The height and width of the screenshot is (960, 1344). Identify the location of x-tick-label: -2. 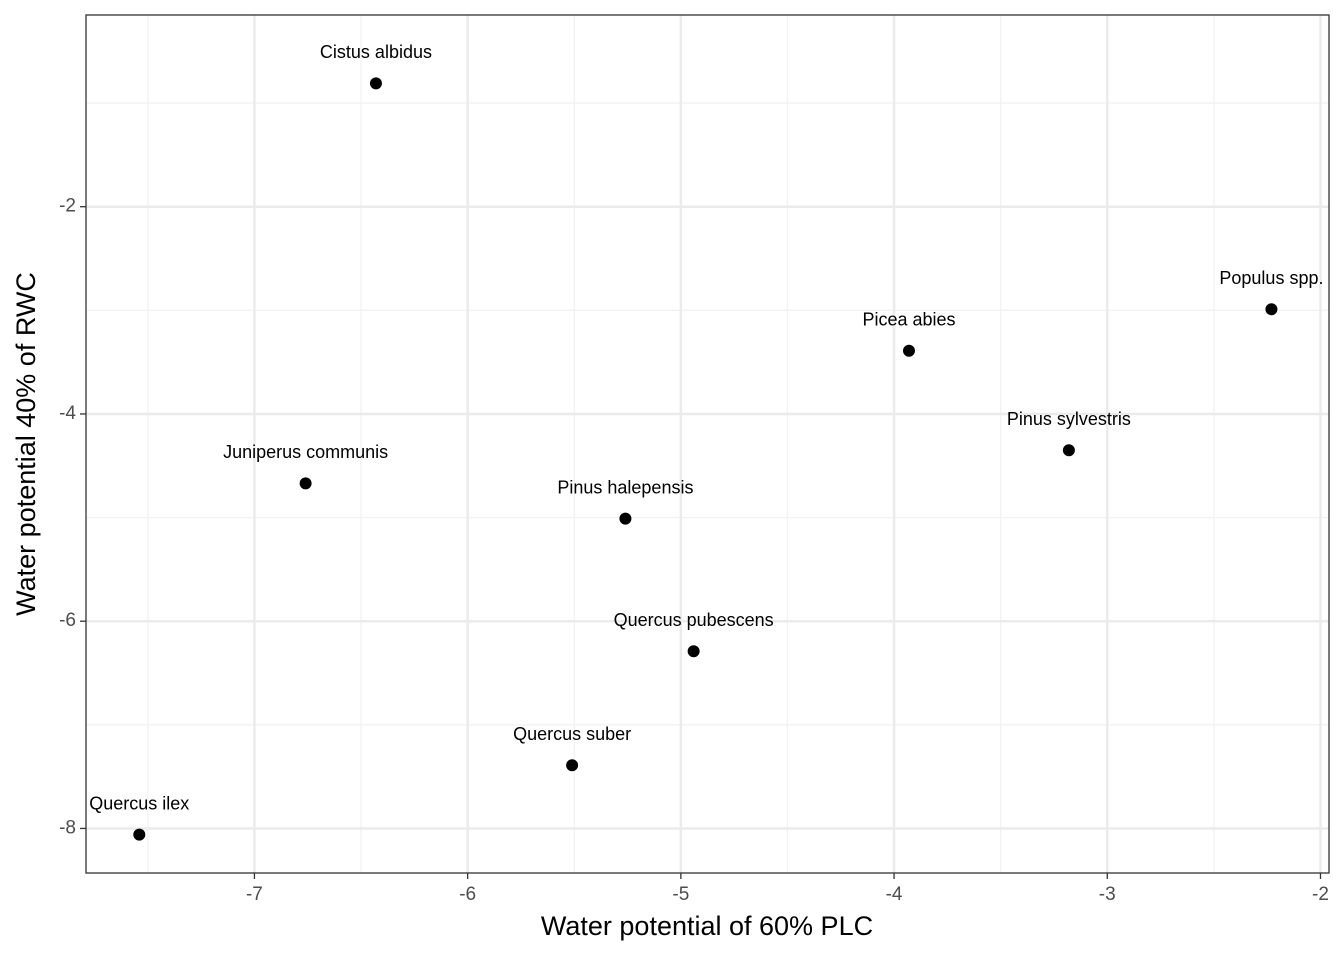
(1320, 894).